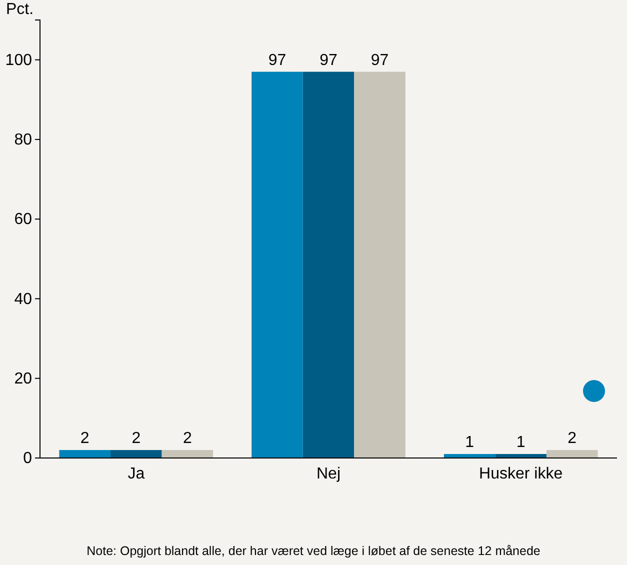 The height and width of the screenshot is (565, 627). What do you see at coordinates (136, 474) in the screenshot?
I see `x-tick-label: Ja` at bounding box center [136, 474].